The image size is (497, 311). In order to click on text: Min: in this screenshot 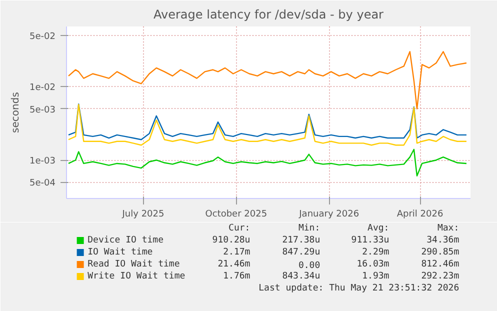, I will do `click(309, 229)`.